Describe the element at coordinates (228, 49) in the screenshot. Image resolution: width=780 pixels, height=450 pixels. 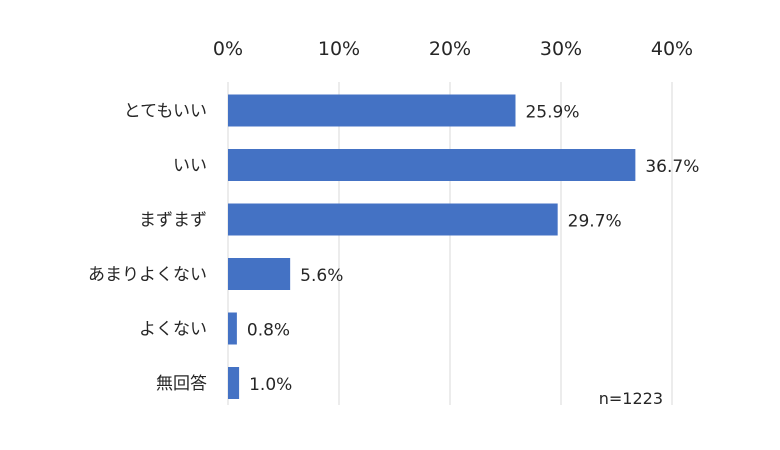
I see `x-tick-label: 0%` at that location.